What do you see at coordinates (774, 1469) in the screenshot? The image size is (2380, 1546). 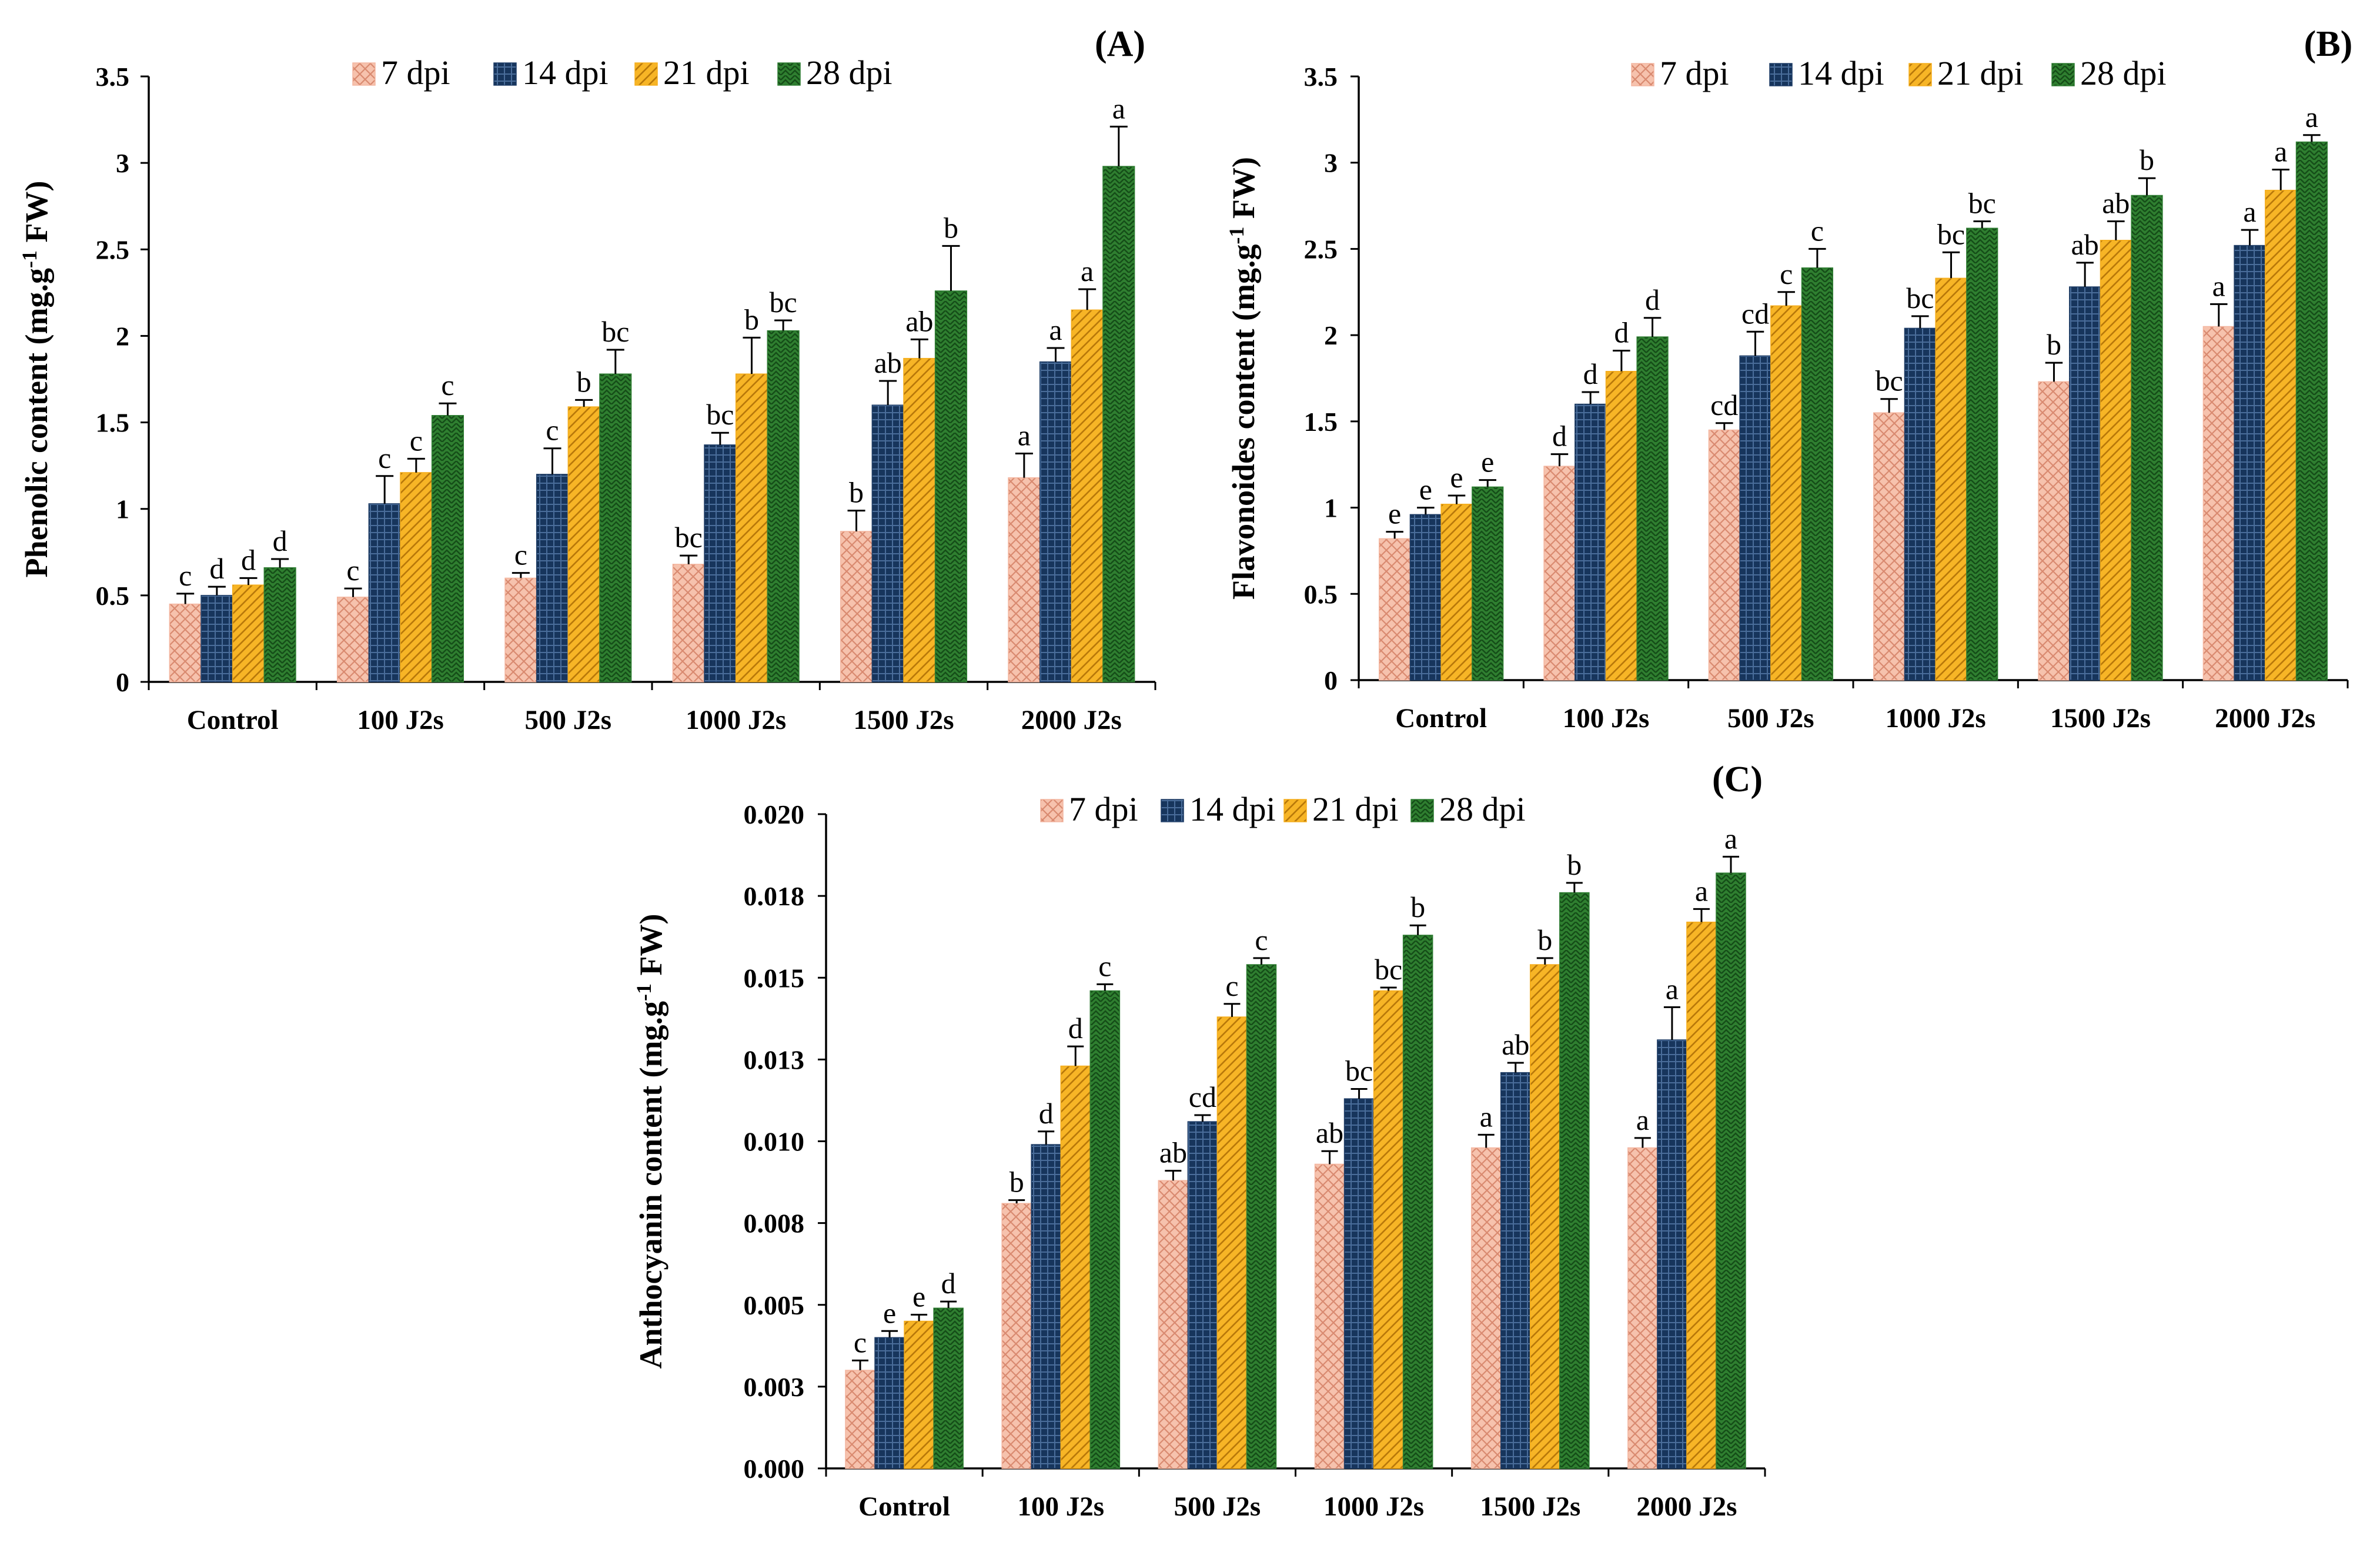 I see `y-tick-label: 0.000` at bounding box center [774, 1469].